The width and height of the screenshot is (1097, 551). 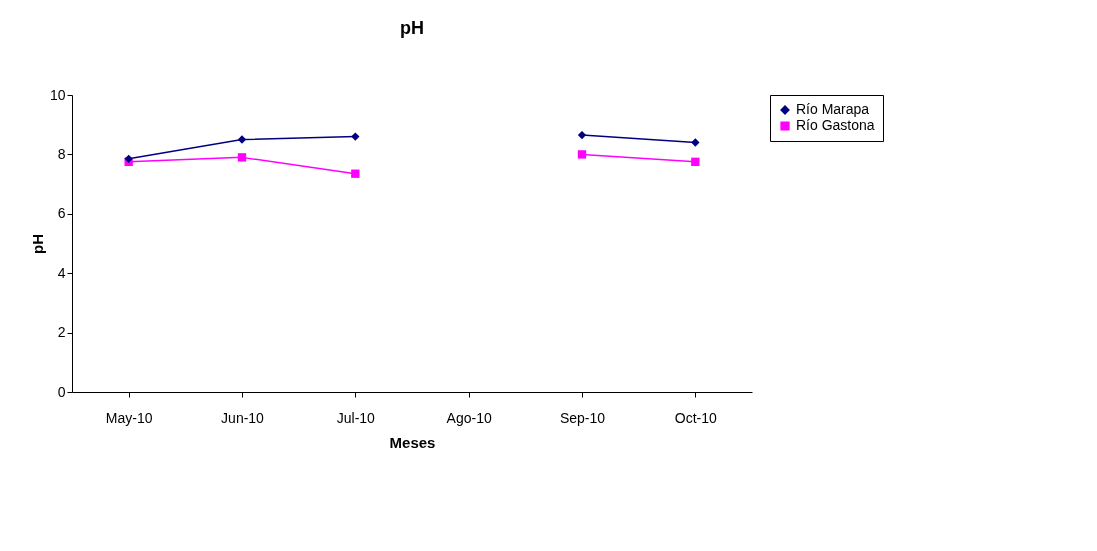 I want to click on legend-label: Río Marapa, so click(x=833, y=109).